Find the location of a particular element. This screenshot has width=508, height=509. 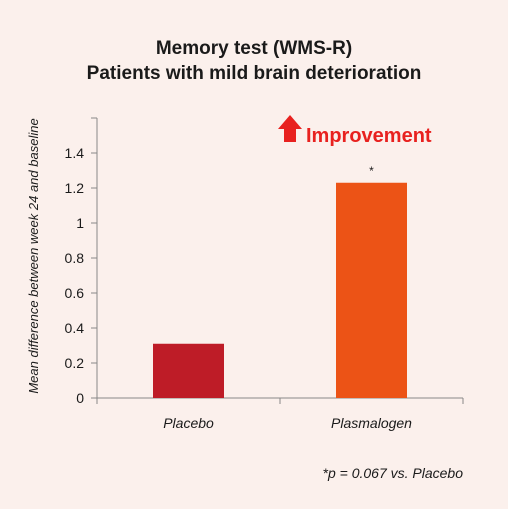

y-tick-label: 0.6 is located at coordinates (75, 293).